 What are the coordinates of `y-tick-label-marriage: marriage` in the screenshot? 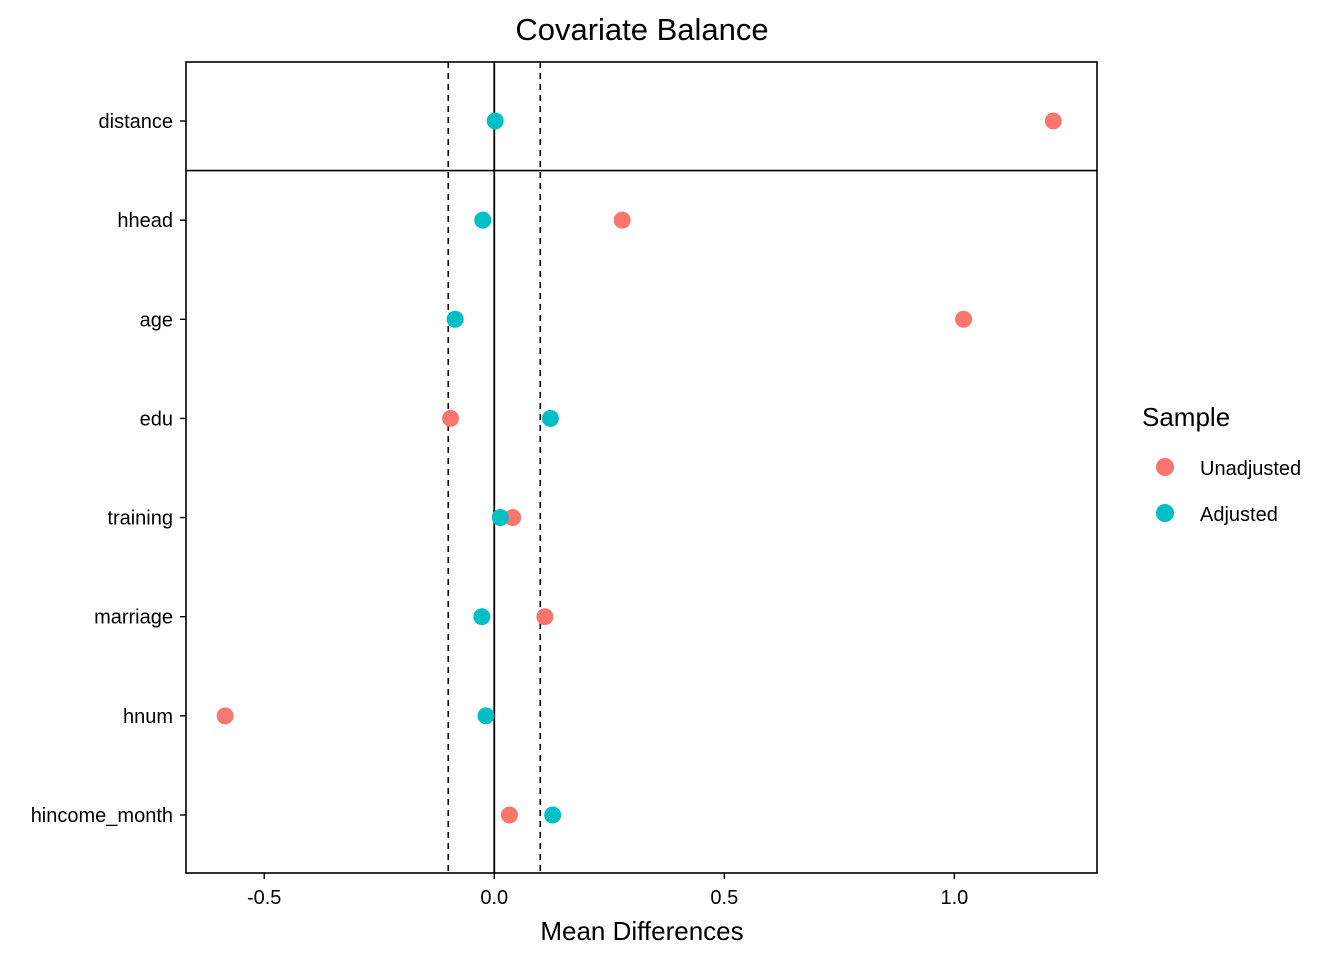 It's located at (133, 618).